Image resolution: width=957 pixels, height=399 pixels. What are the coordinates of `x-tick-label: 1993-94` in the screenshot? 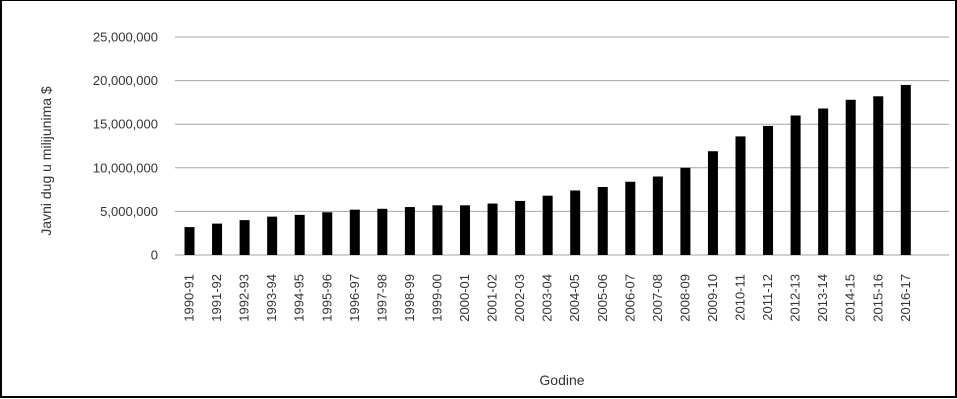 It's located at (271, 298).